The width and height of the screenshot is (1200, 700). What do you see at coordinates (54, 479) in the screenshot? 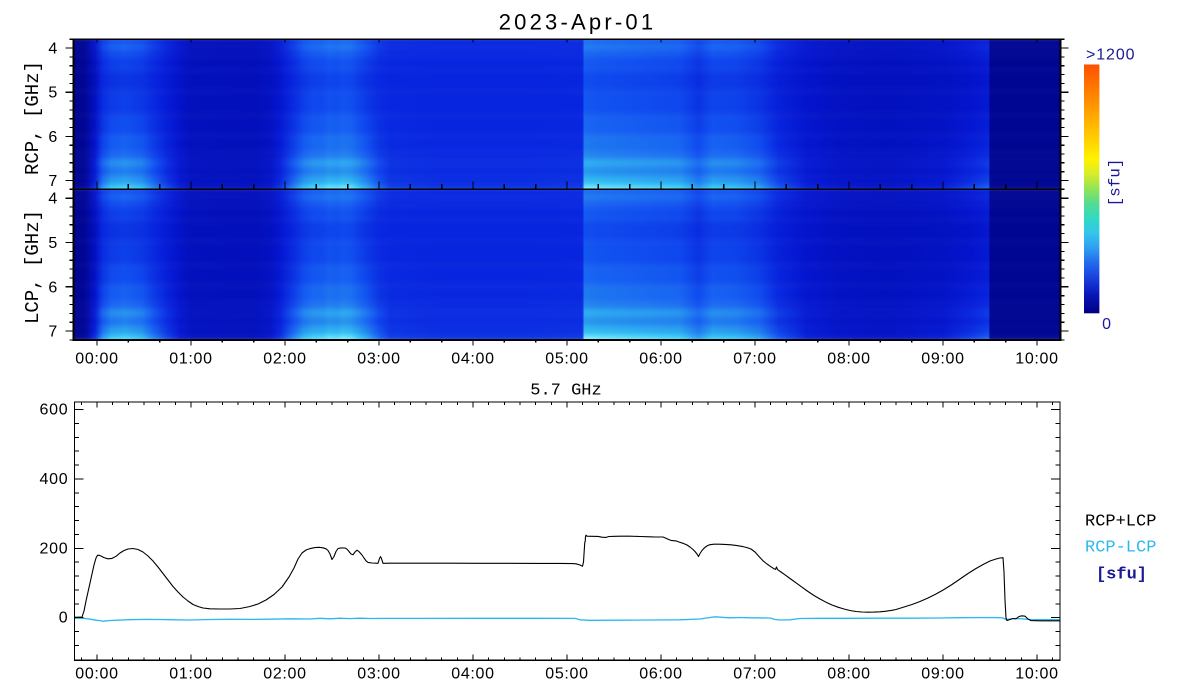
I see `svg-text: 400` at bounding box center [54, 479].